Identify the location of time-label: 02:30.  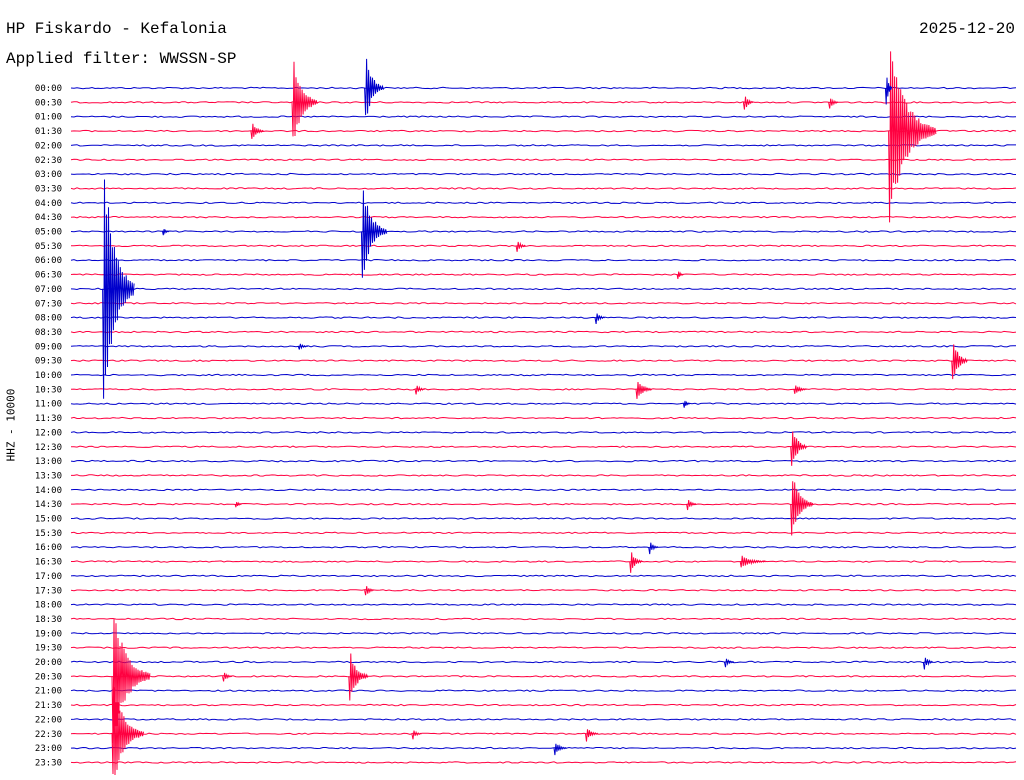
(48, 161).